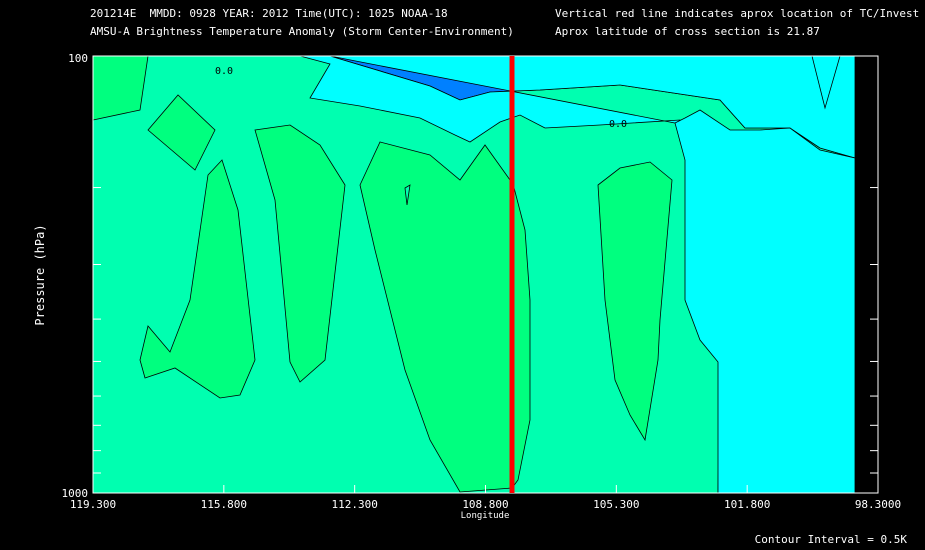 The image size is (925, 550). Describe the element at coordinates (224, 504) in the screenshot. I see `x-tick-label: 115.800` at that location.